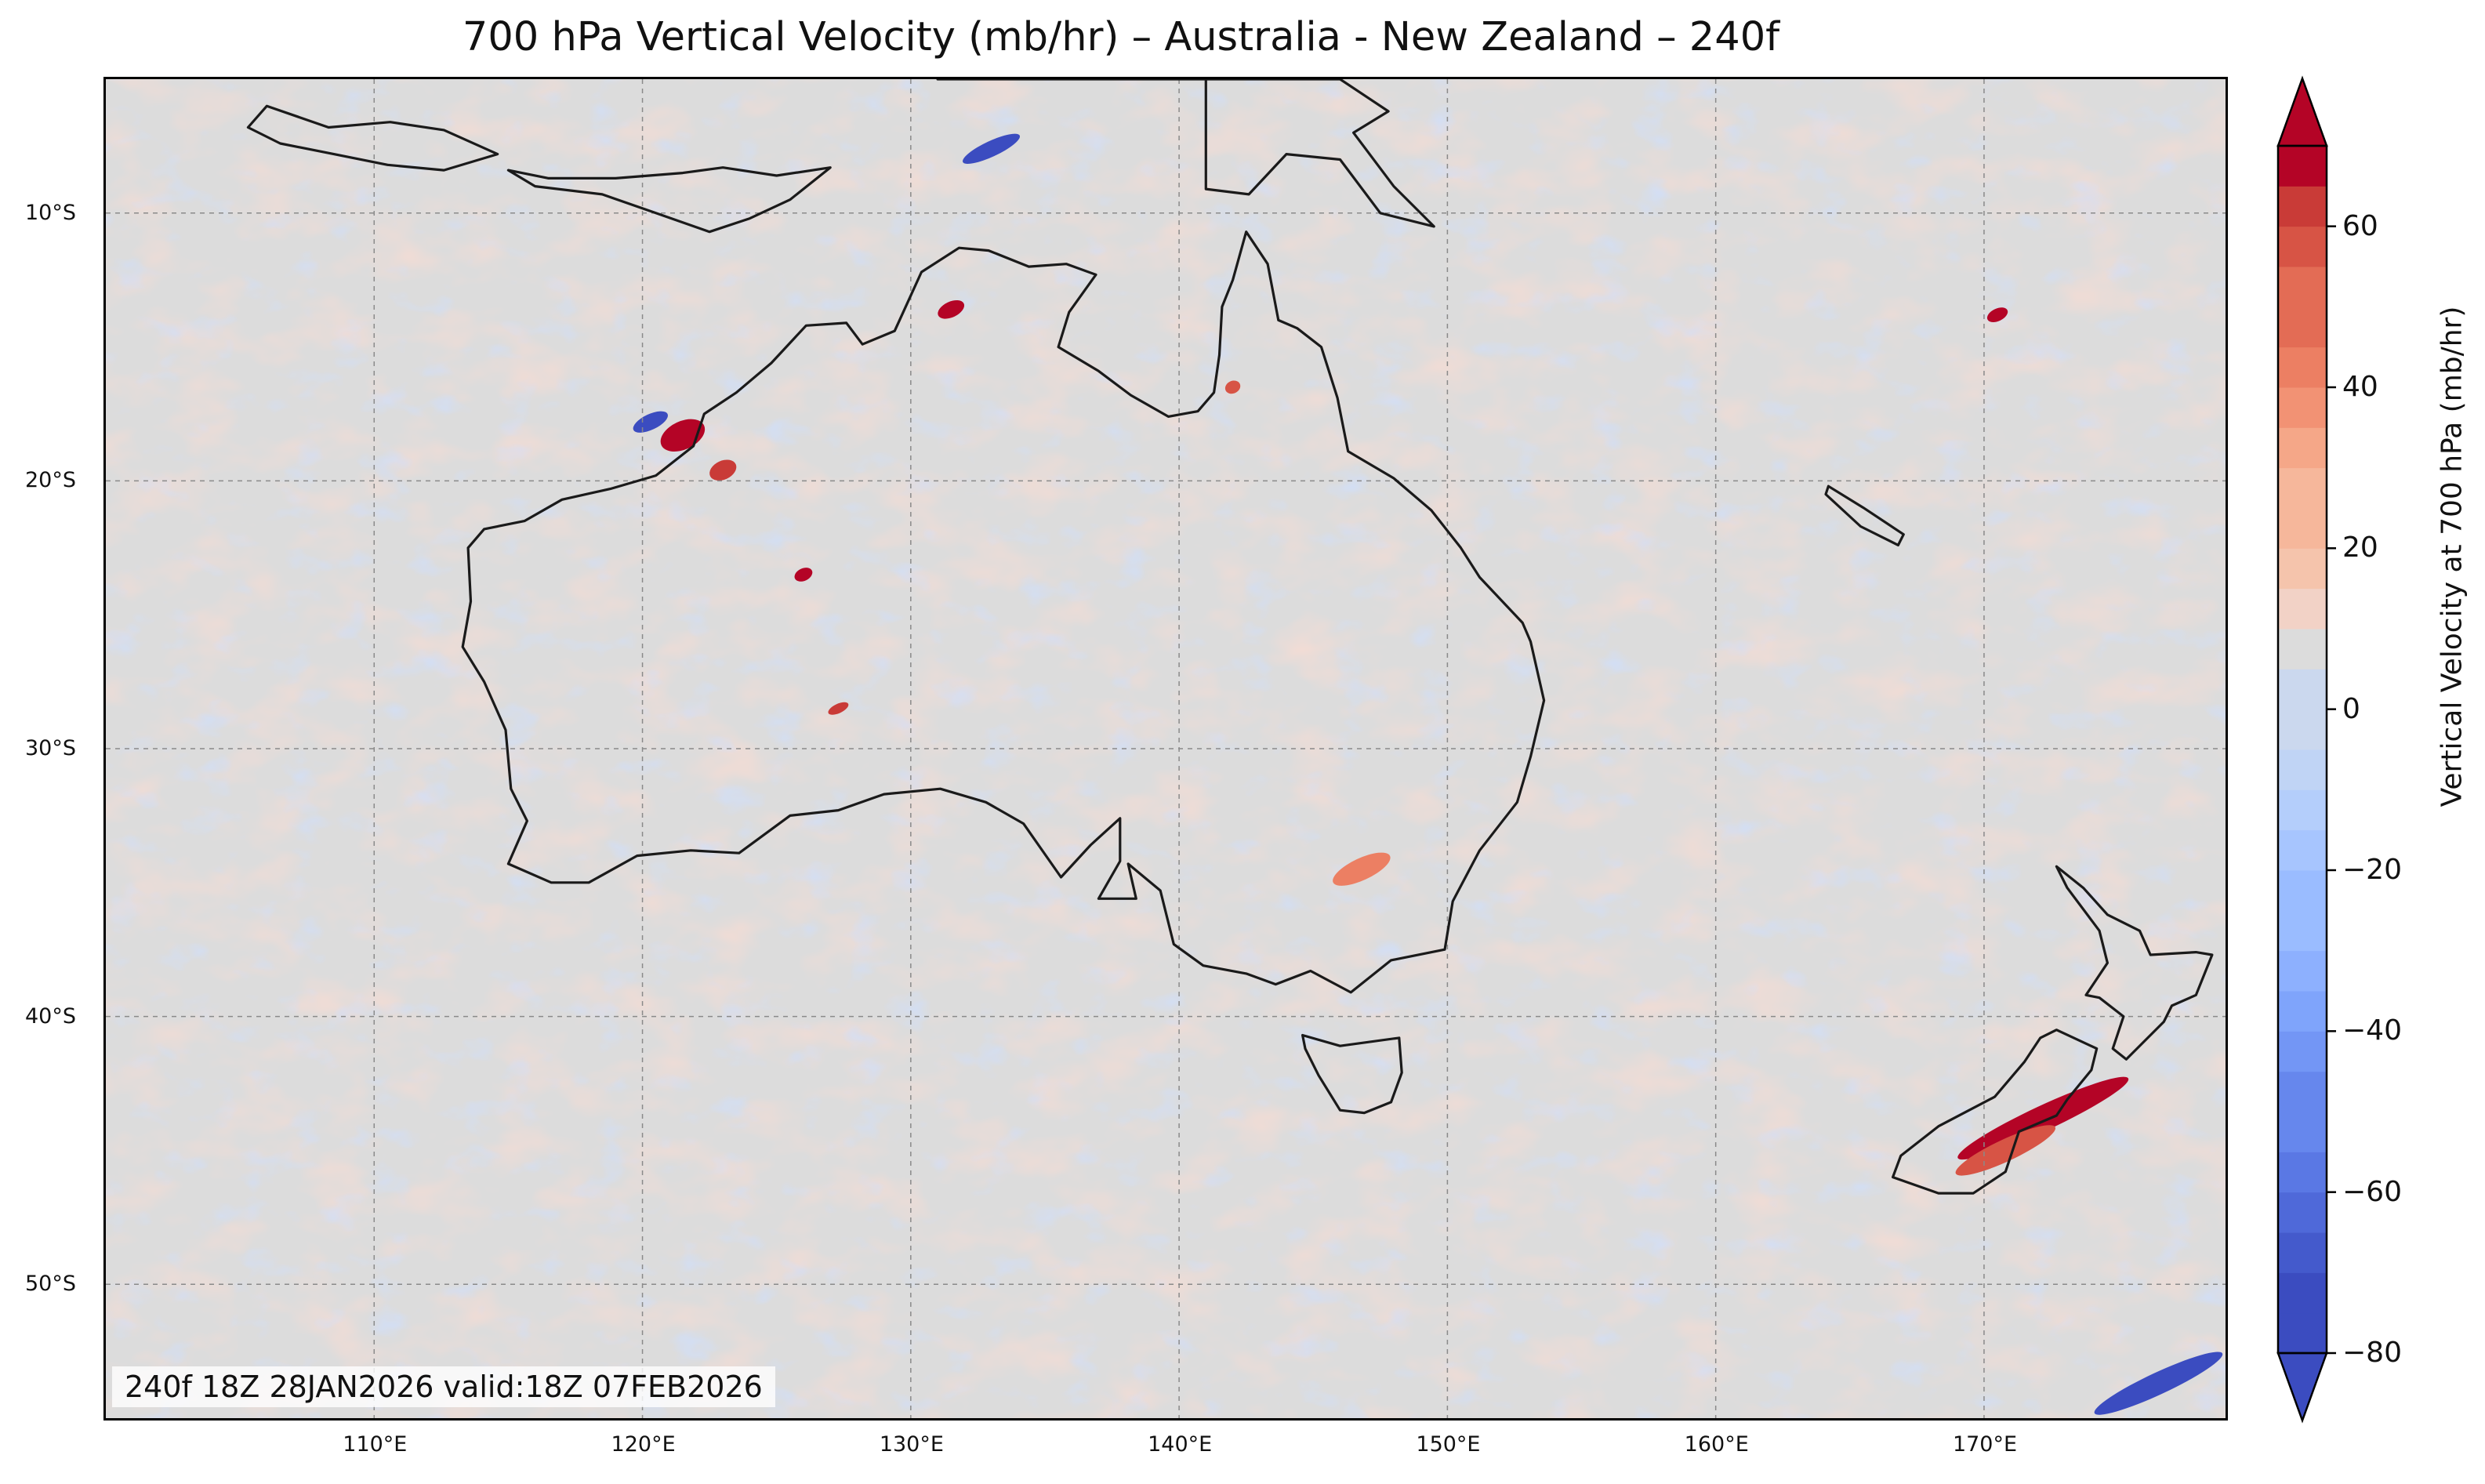  Describe the element at coordinates (50, 1284) in the screenshot. I see `lat-tick-label: 50°S` at that location.